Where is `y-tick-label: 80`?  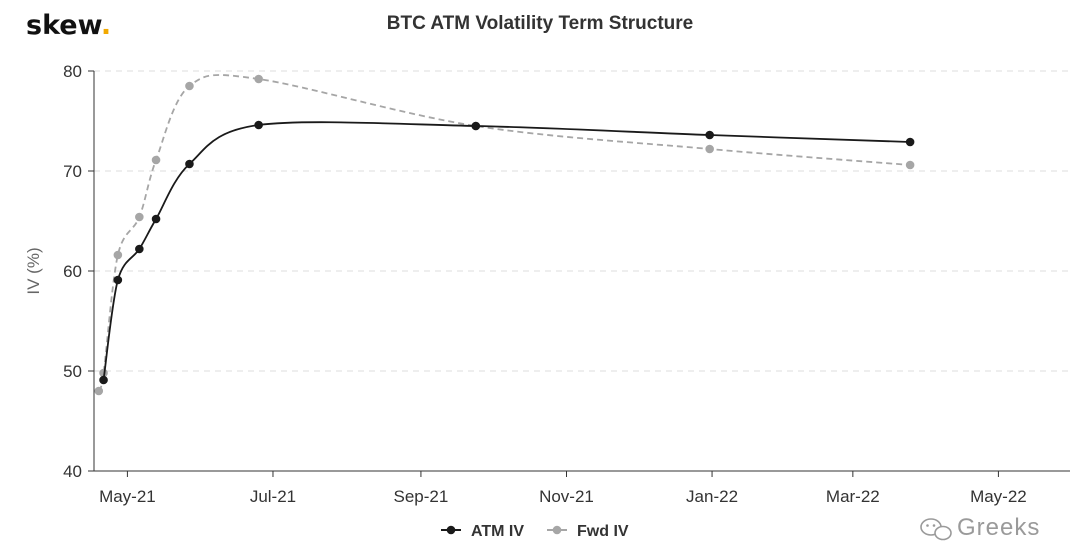 y-tick-label: 80 is located at coordinates (72, 71).